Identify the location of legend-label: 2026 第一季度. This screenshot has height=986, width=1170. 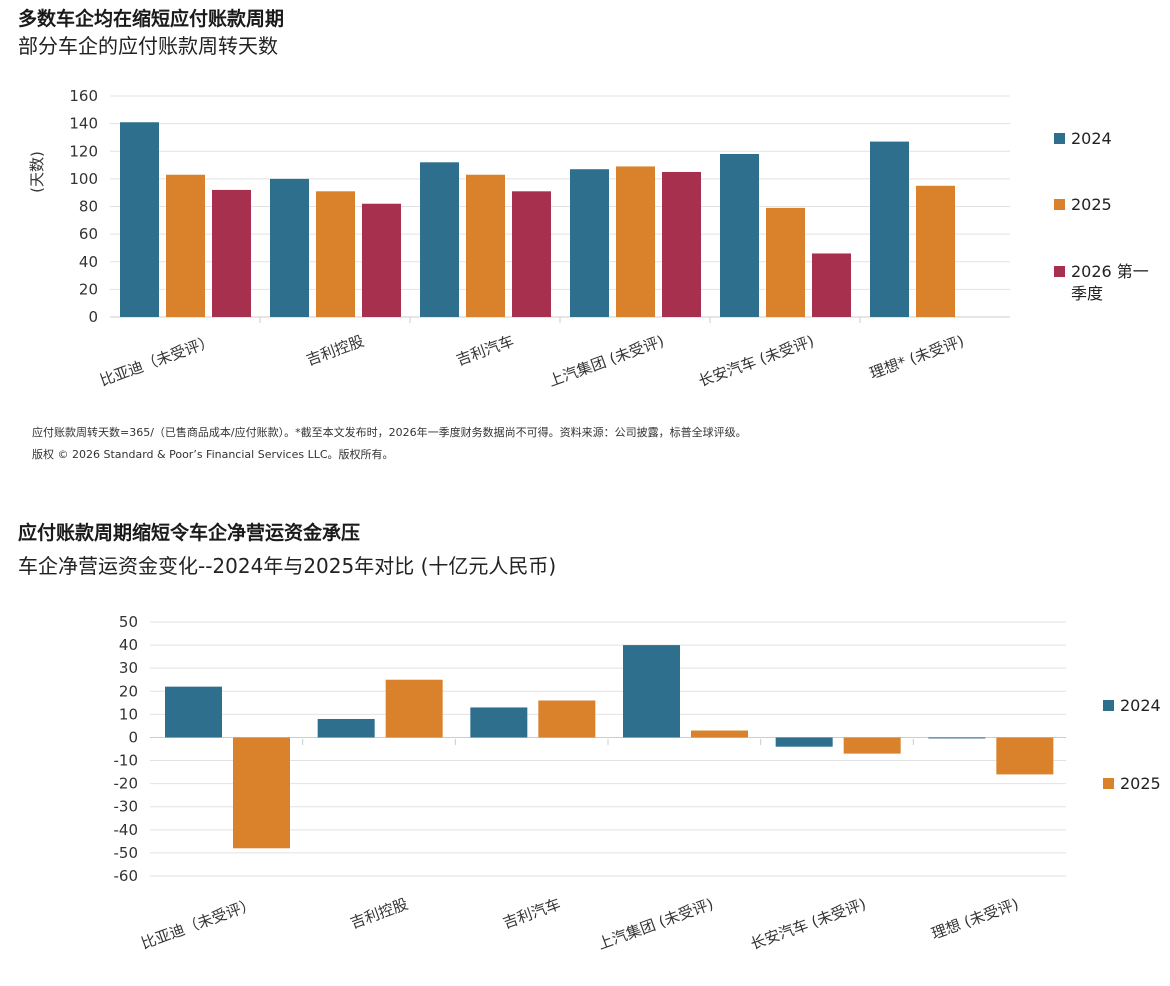
(1110, 282).